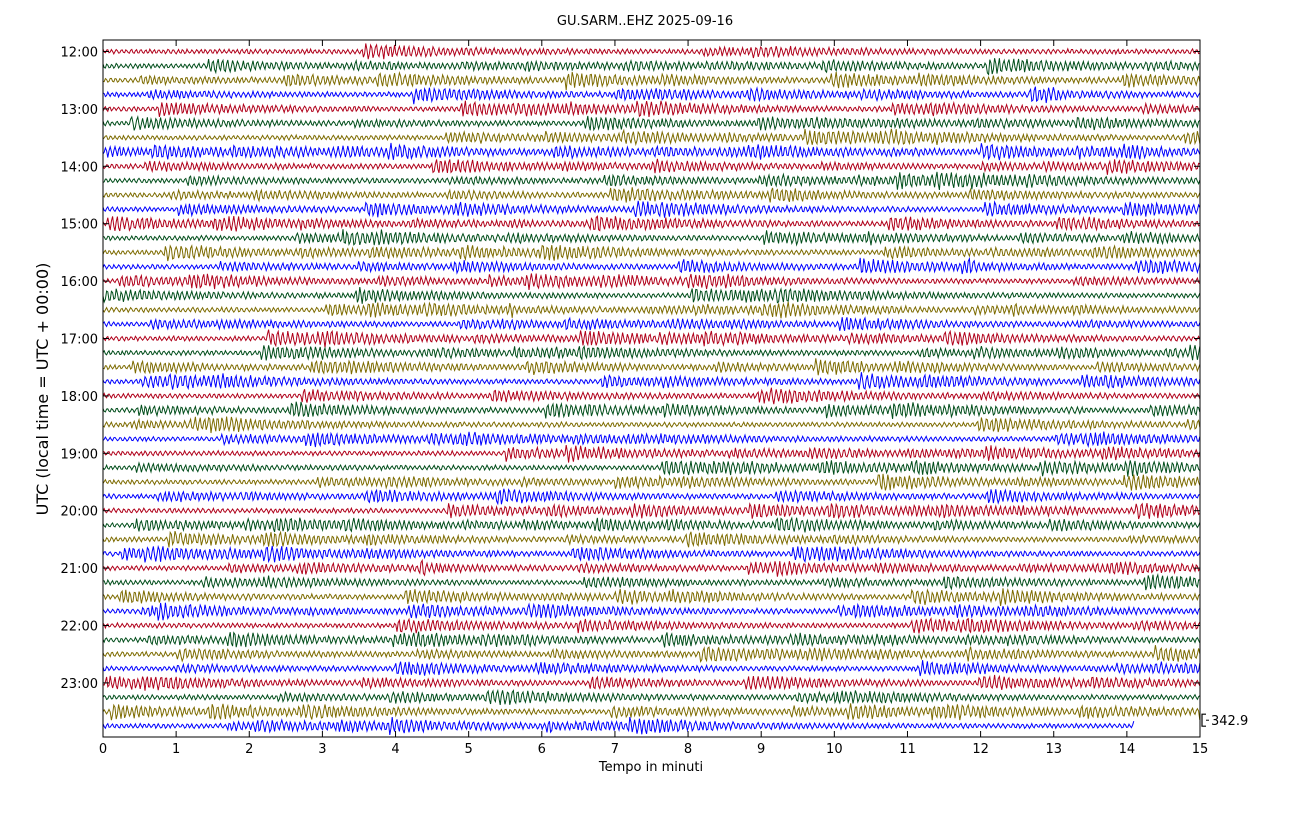  What do you see at coordinates (42, 389) in the screenshot?
I see `y-axis-title: UTC (local time = UTC + 00:00)` at bounding box center [42, 389].